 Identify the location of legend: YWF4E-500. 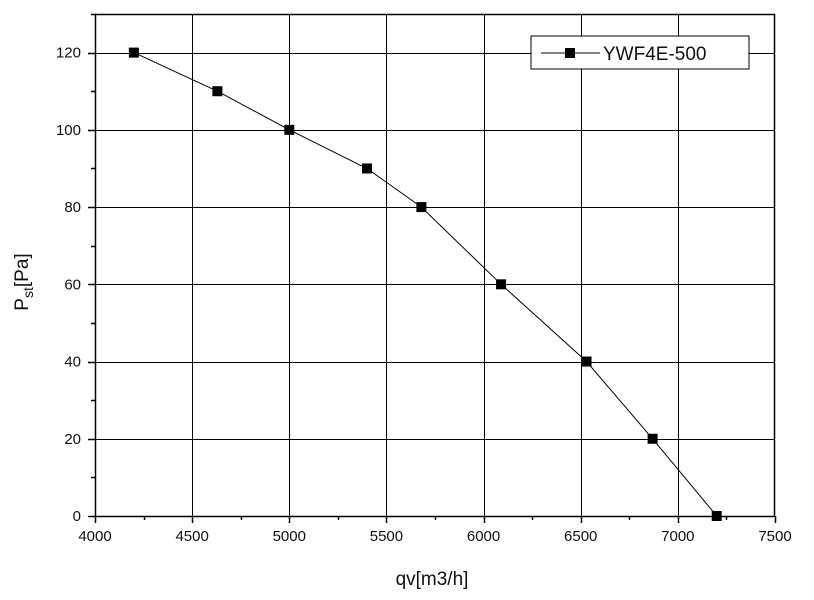
(640, 52).